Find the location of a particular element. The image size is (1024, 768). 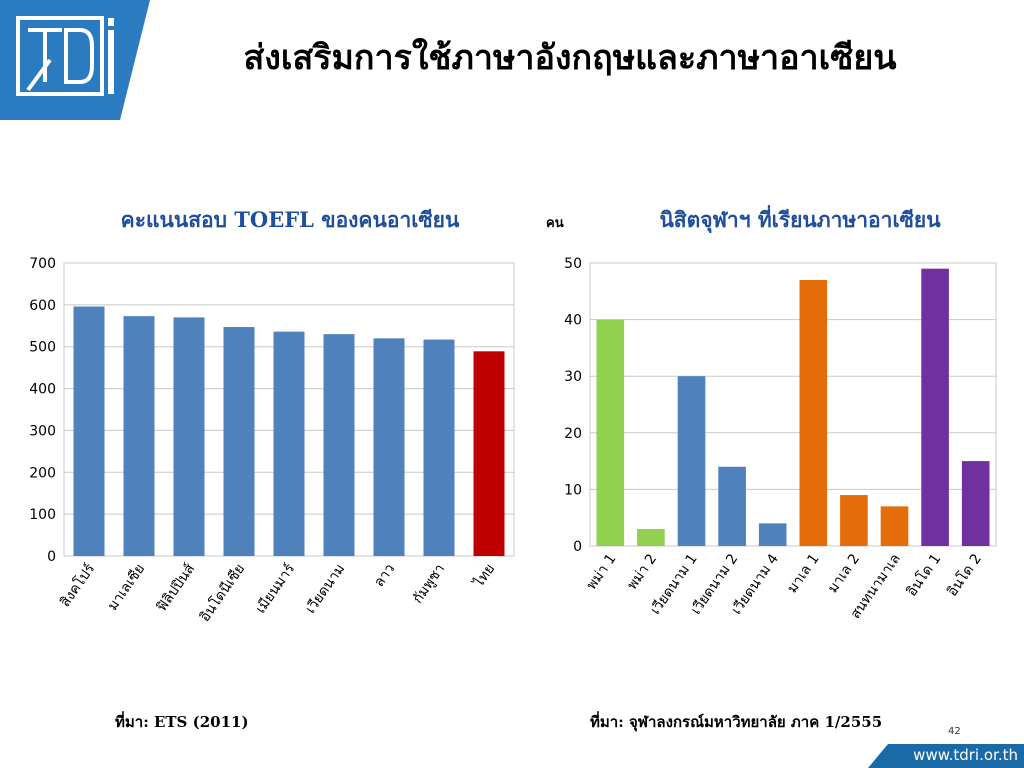

x-category-label: มาเล 1 is located at coordinates (803, 573).